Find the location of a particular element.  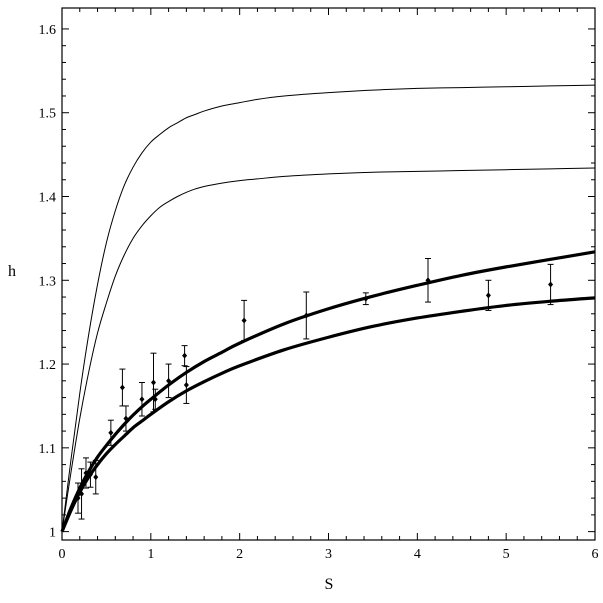

y-tick-label: 1.1 is located at coordinates (48, 449).